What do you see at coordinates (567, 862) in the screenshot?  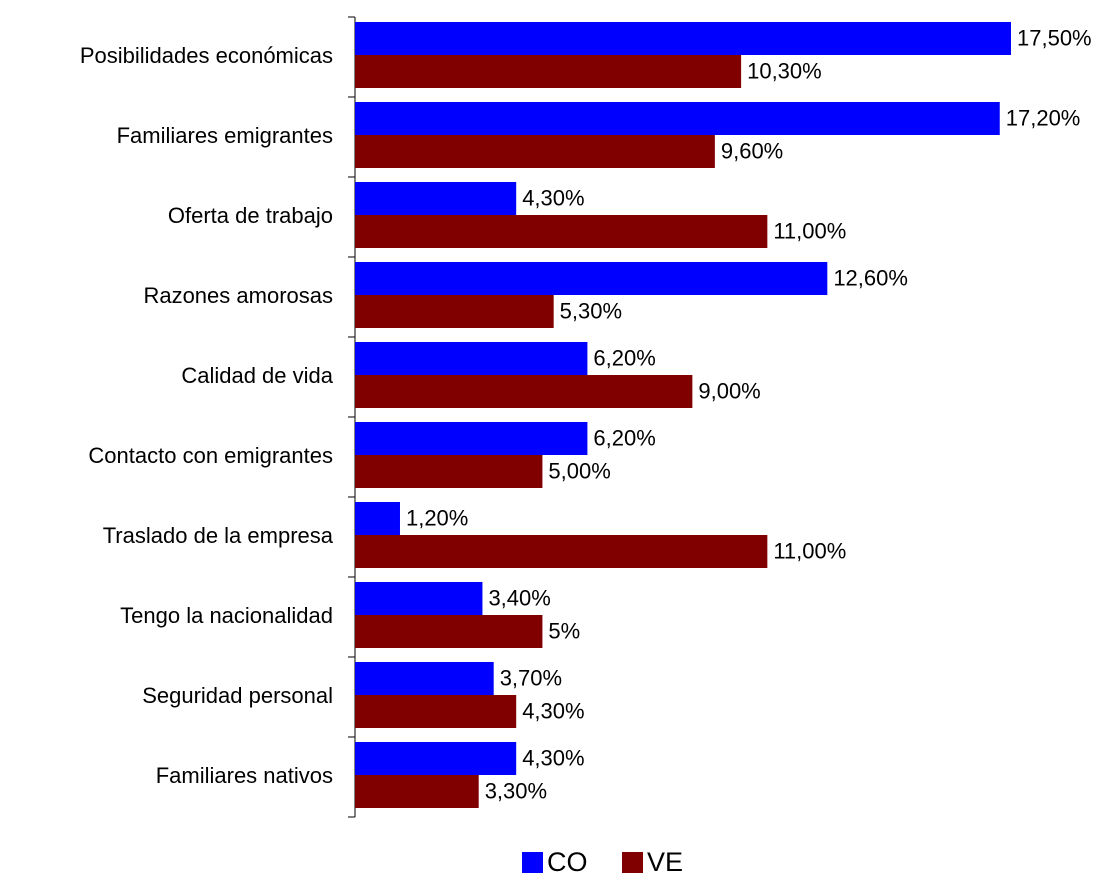 I see `legend-label: CO` at bounding box center [567, 862].